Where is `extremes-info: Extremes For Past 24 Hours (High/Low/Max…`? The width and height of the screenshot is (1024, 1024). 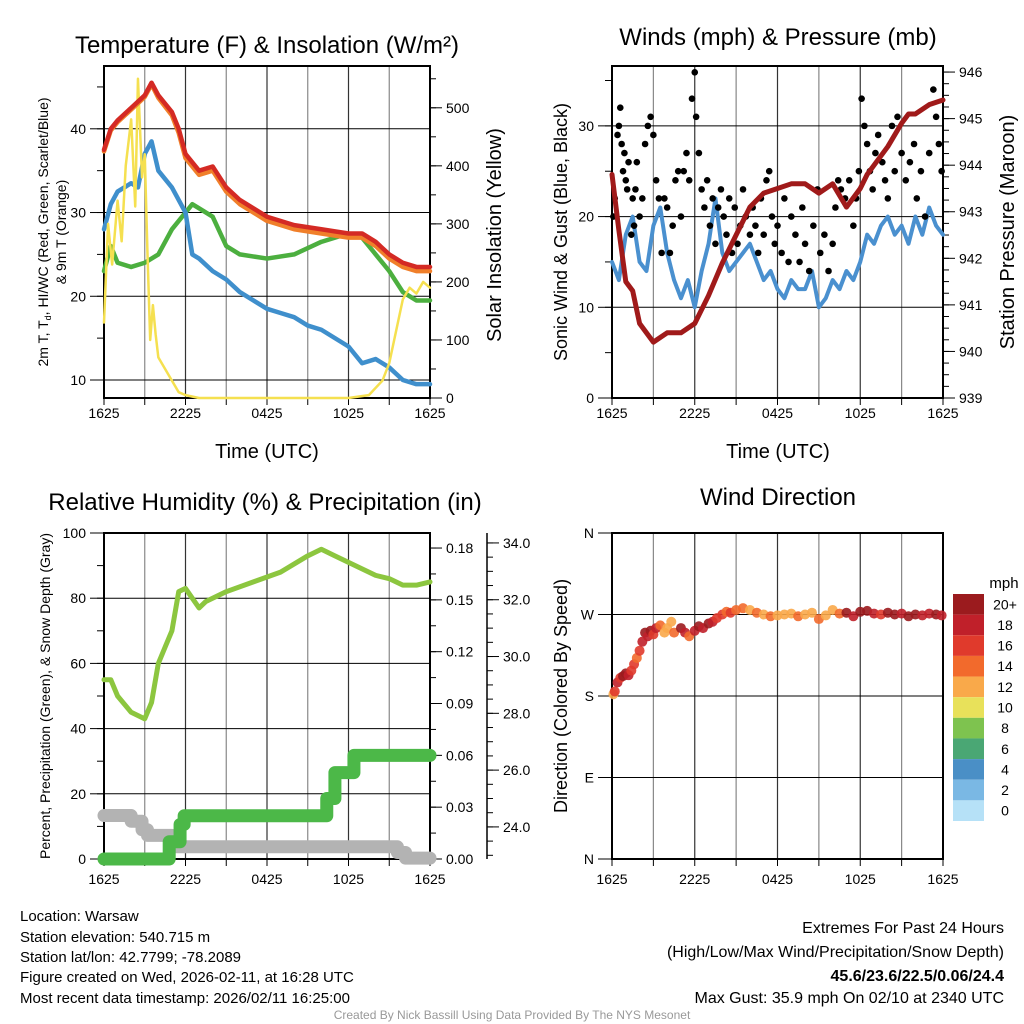
extremes-info: Extremes For Past 24 Hours (High/Low/Max… is located at coordinates (835, 963).